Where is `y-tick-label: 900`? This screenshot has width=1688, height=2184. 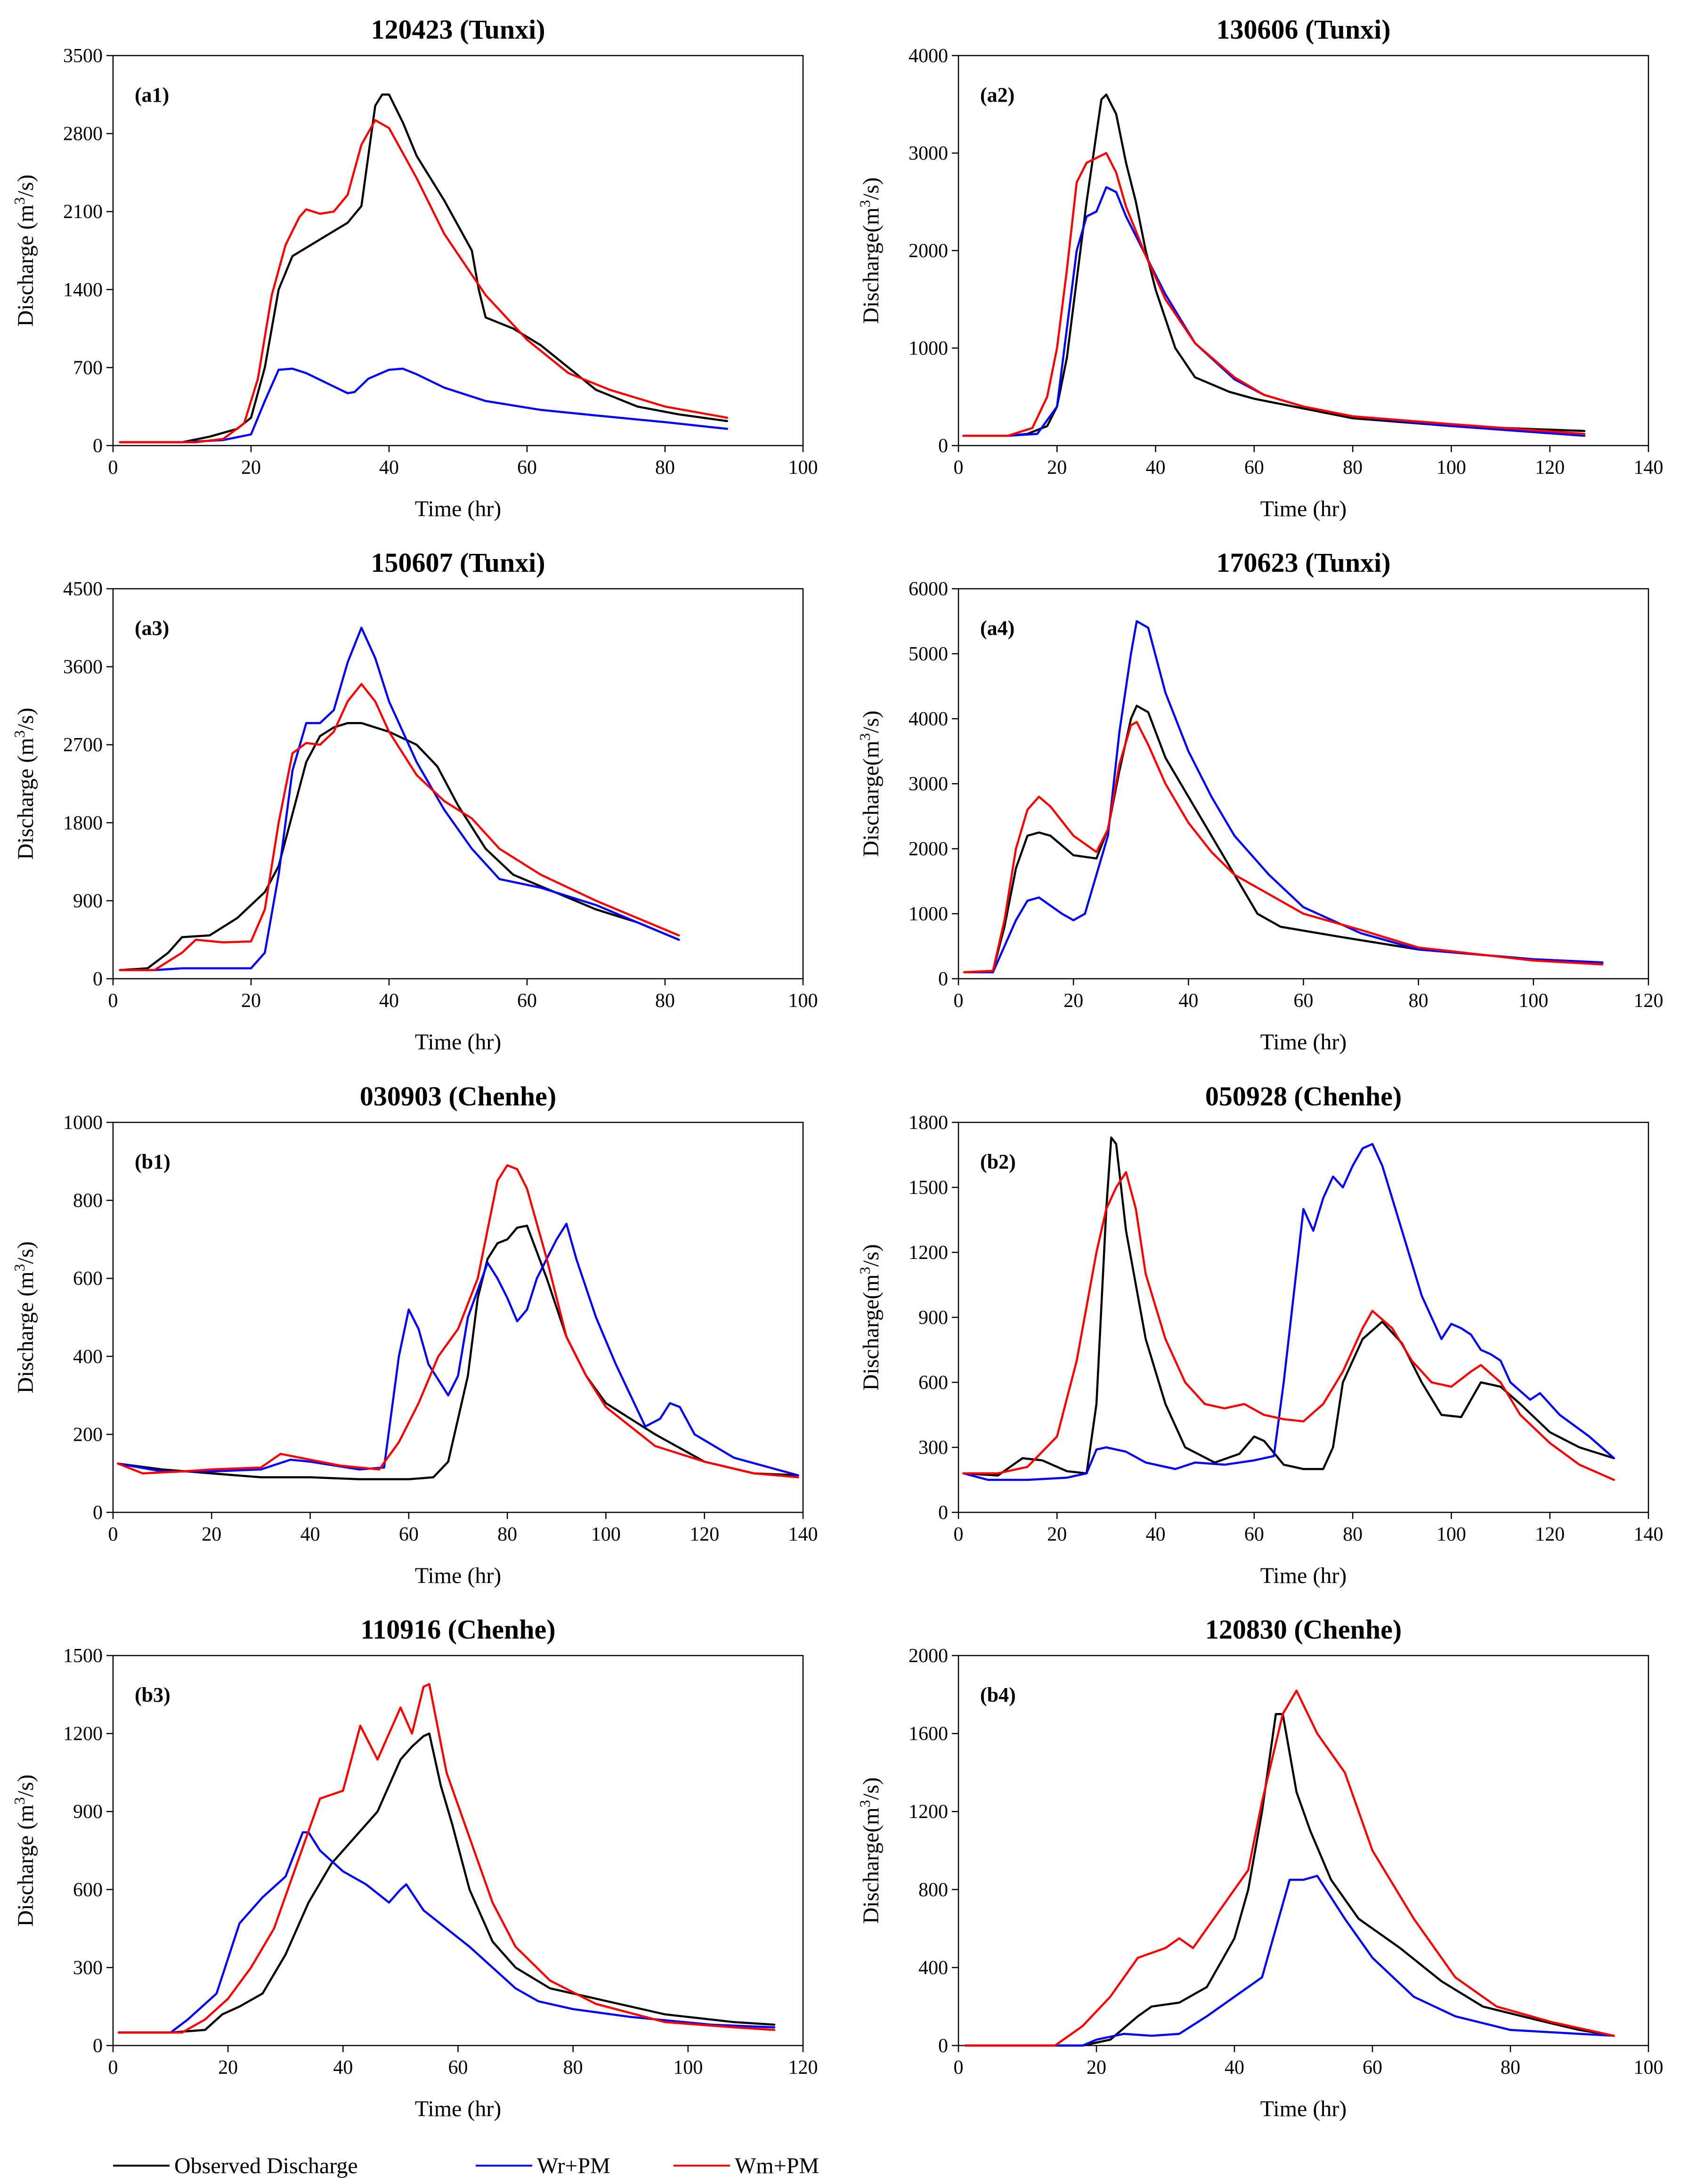
y-tick-label: 900 is located at coordinates (88, 1812).